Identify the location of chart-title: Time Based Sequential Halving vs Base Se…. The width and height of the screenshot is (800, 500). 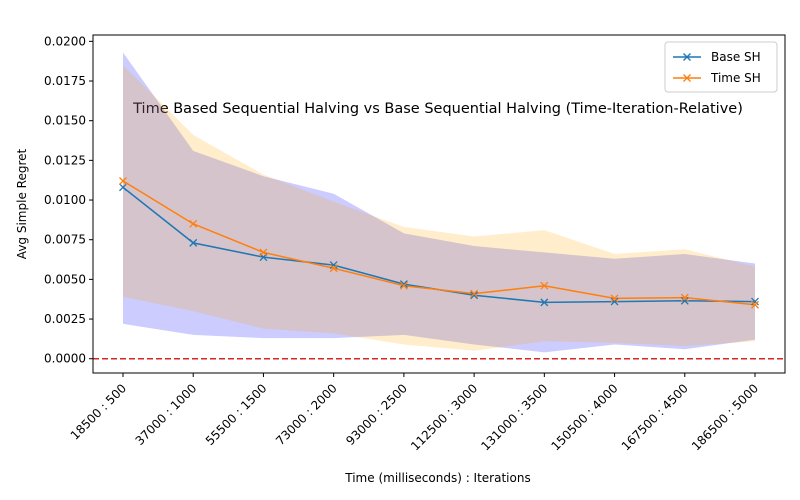
(437, 109).